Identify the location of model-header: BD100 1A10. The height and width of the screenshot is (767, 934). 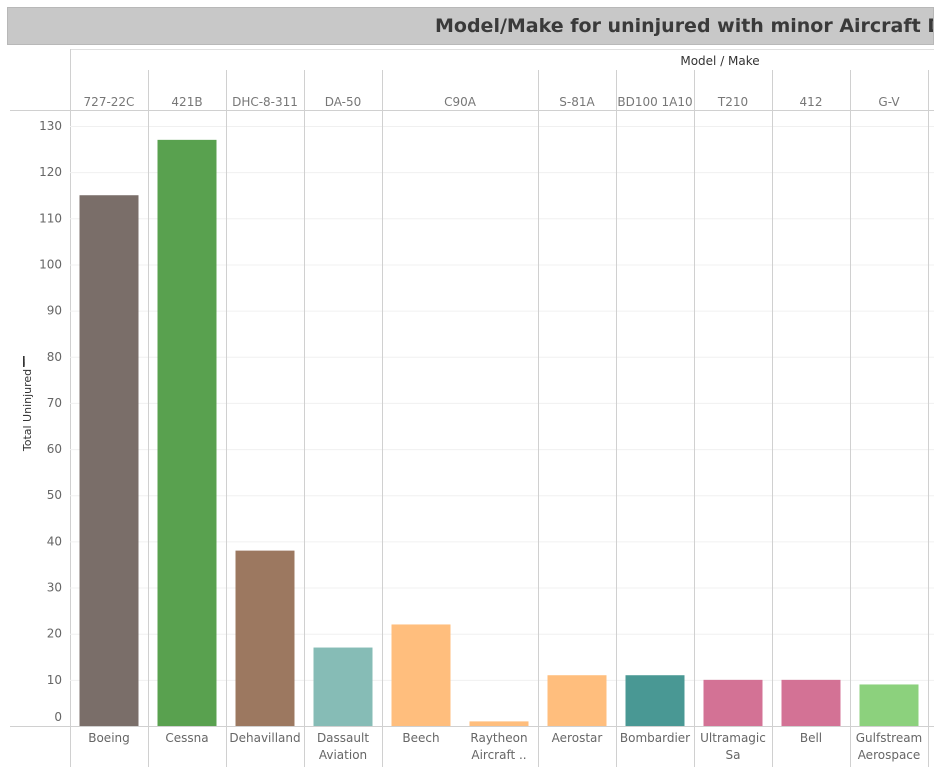
(654, 102).